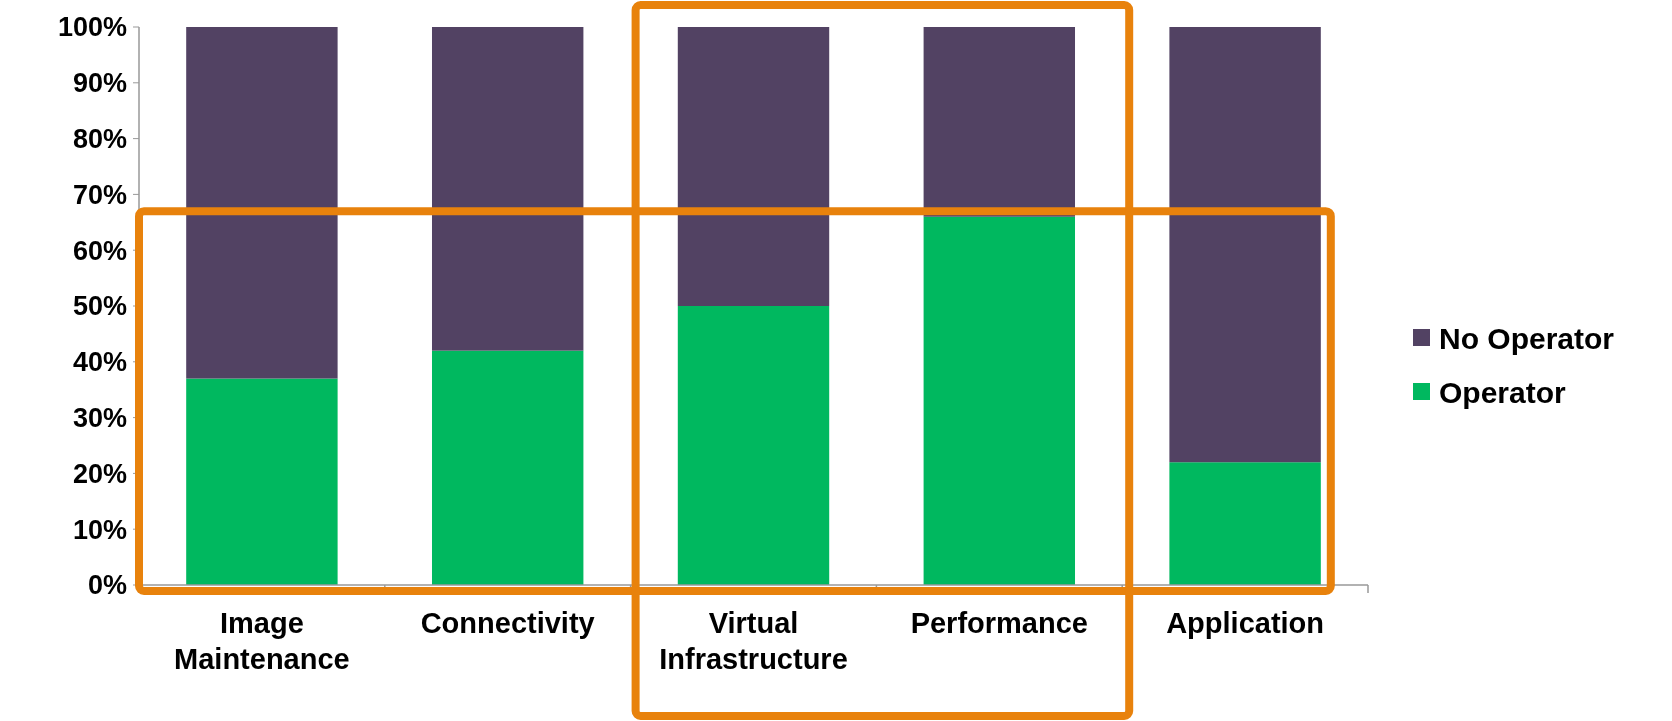  Describe the element at coordinates (92, 27) in the screenshot. I see `y-tick-label: 100%` at that location.